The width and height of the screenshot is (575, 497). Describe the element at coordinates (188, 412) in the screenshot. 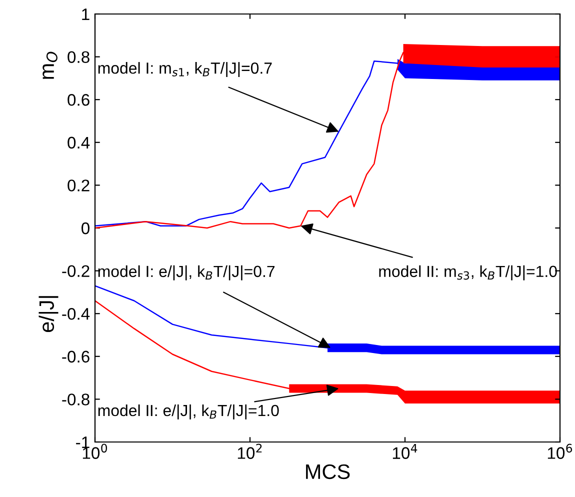

I see `annotation: model II: e/|J|, k$_{B}$T/|J|=1.0` at that location.